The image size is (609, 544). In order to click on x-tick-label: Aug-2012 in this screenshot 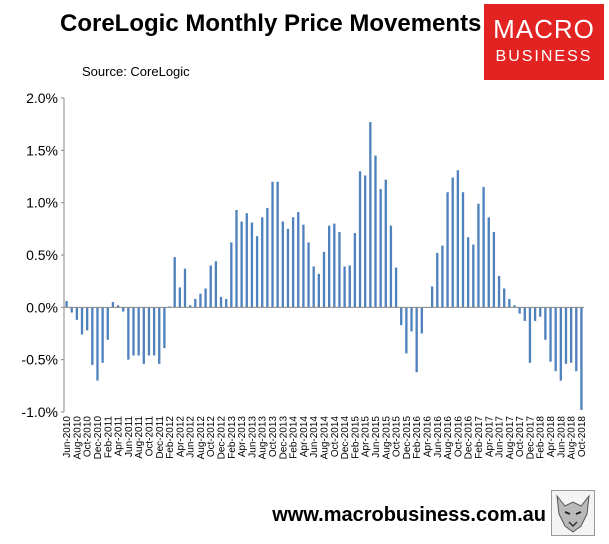, I will do `click(201, 438)`.